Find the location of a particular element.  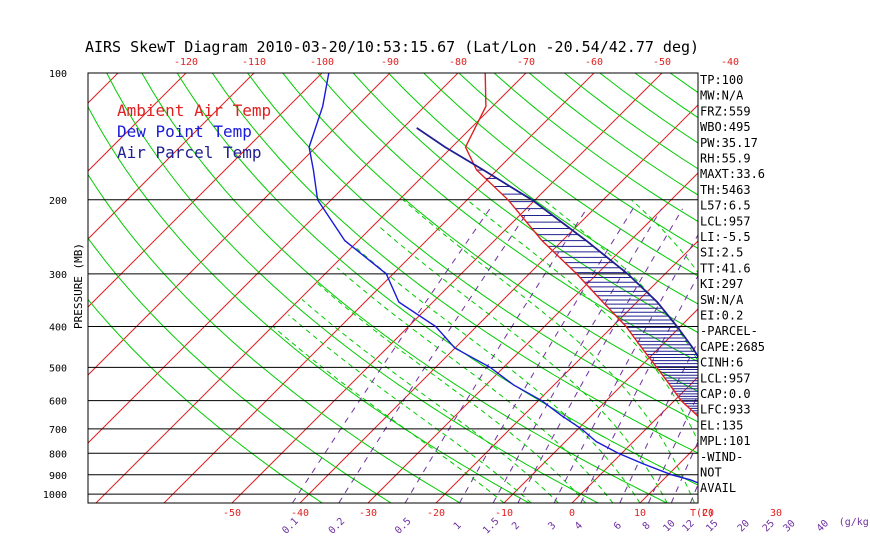

legend-entry: Ambient Air Temp is located at coordinates (194, 110).